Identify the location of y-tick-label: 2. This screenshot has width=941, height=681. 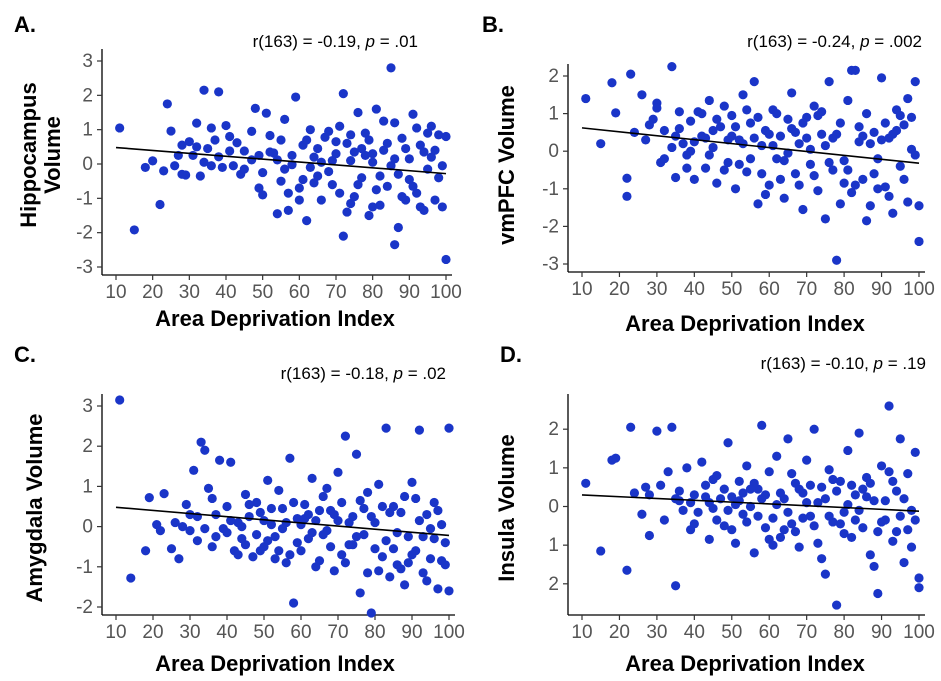
(553, 76).